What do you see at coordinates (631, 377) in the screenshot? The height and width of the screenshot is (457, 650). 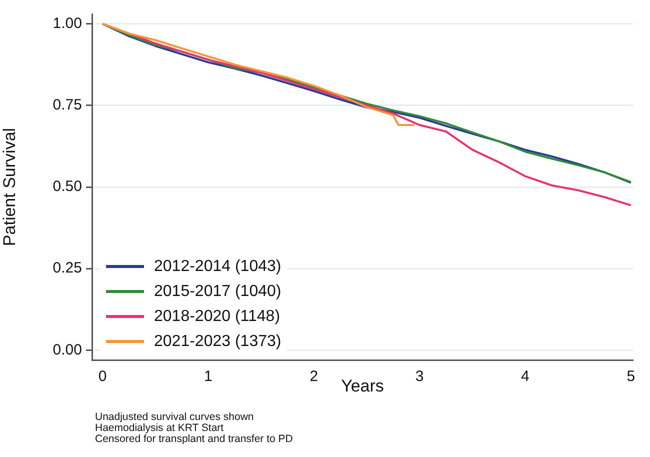 I see `x-tick-label: 5` at bounding box center [631, 377].